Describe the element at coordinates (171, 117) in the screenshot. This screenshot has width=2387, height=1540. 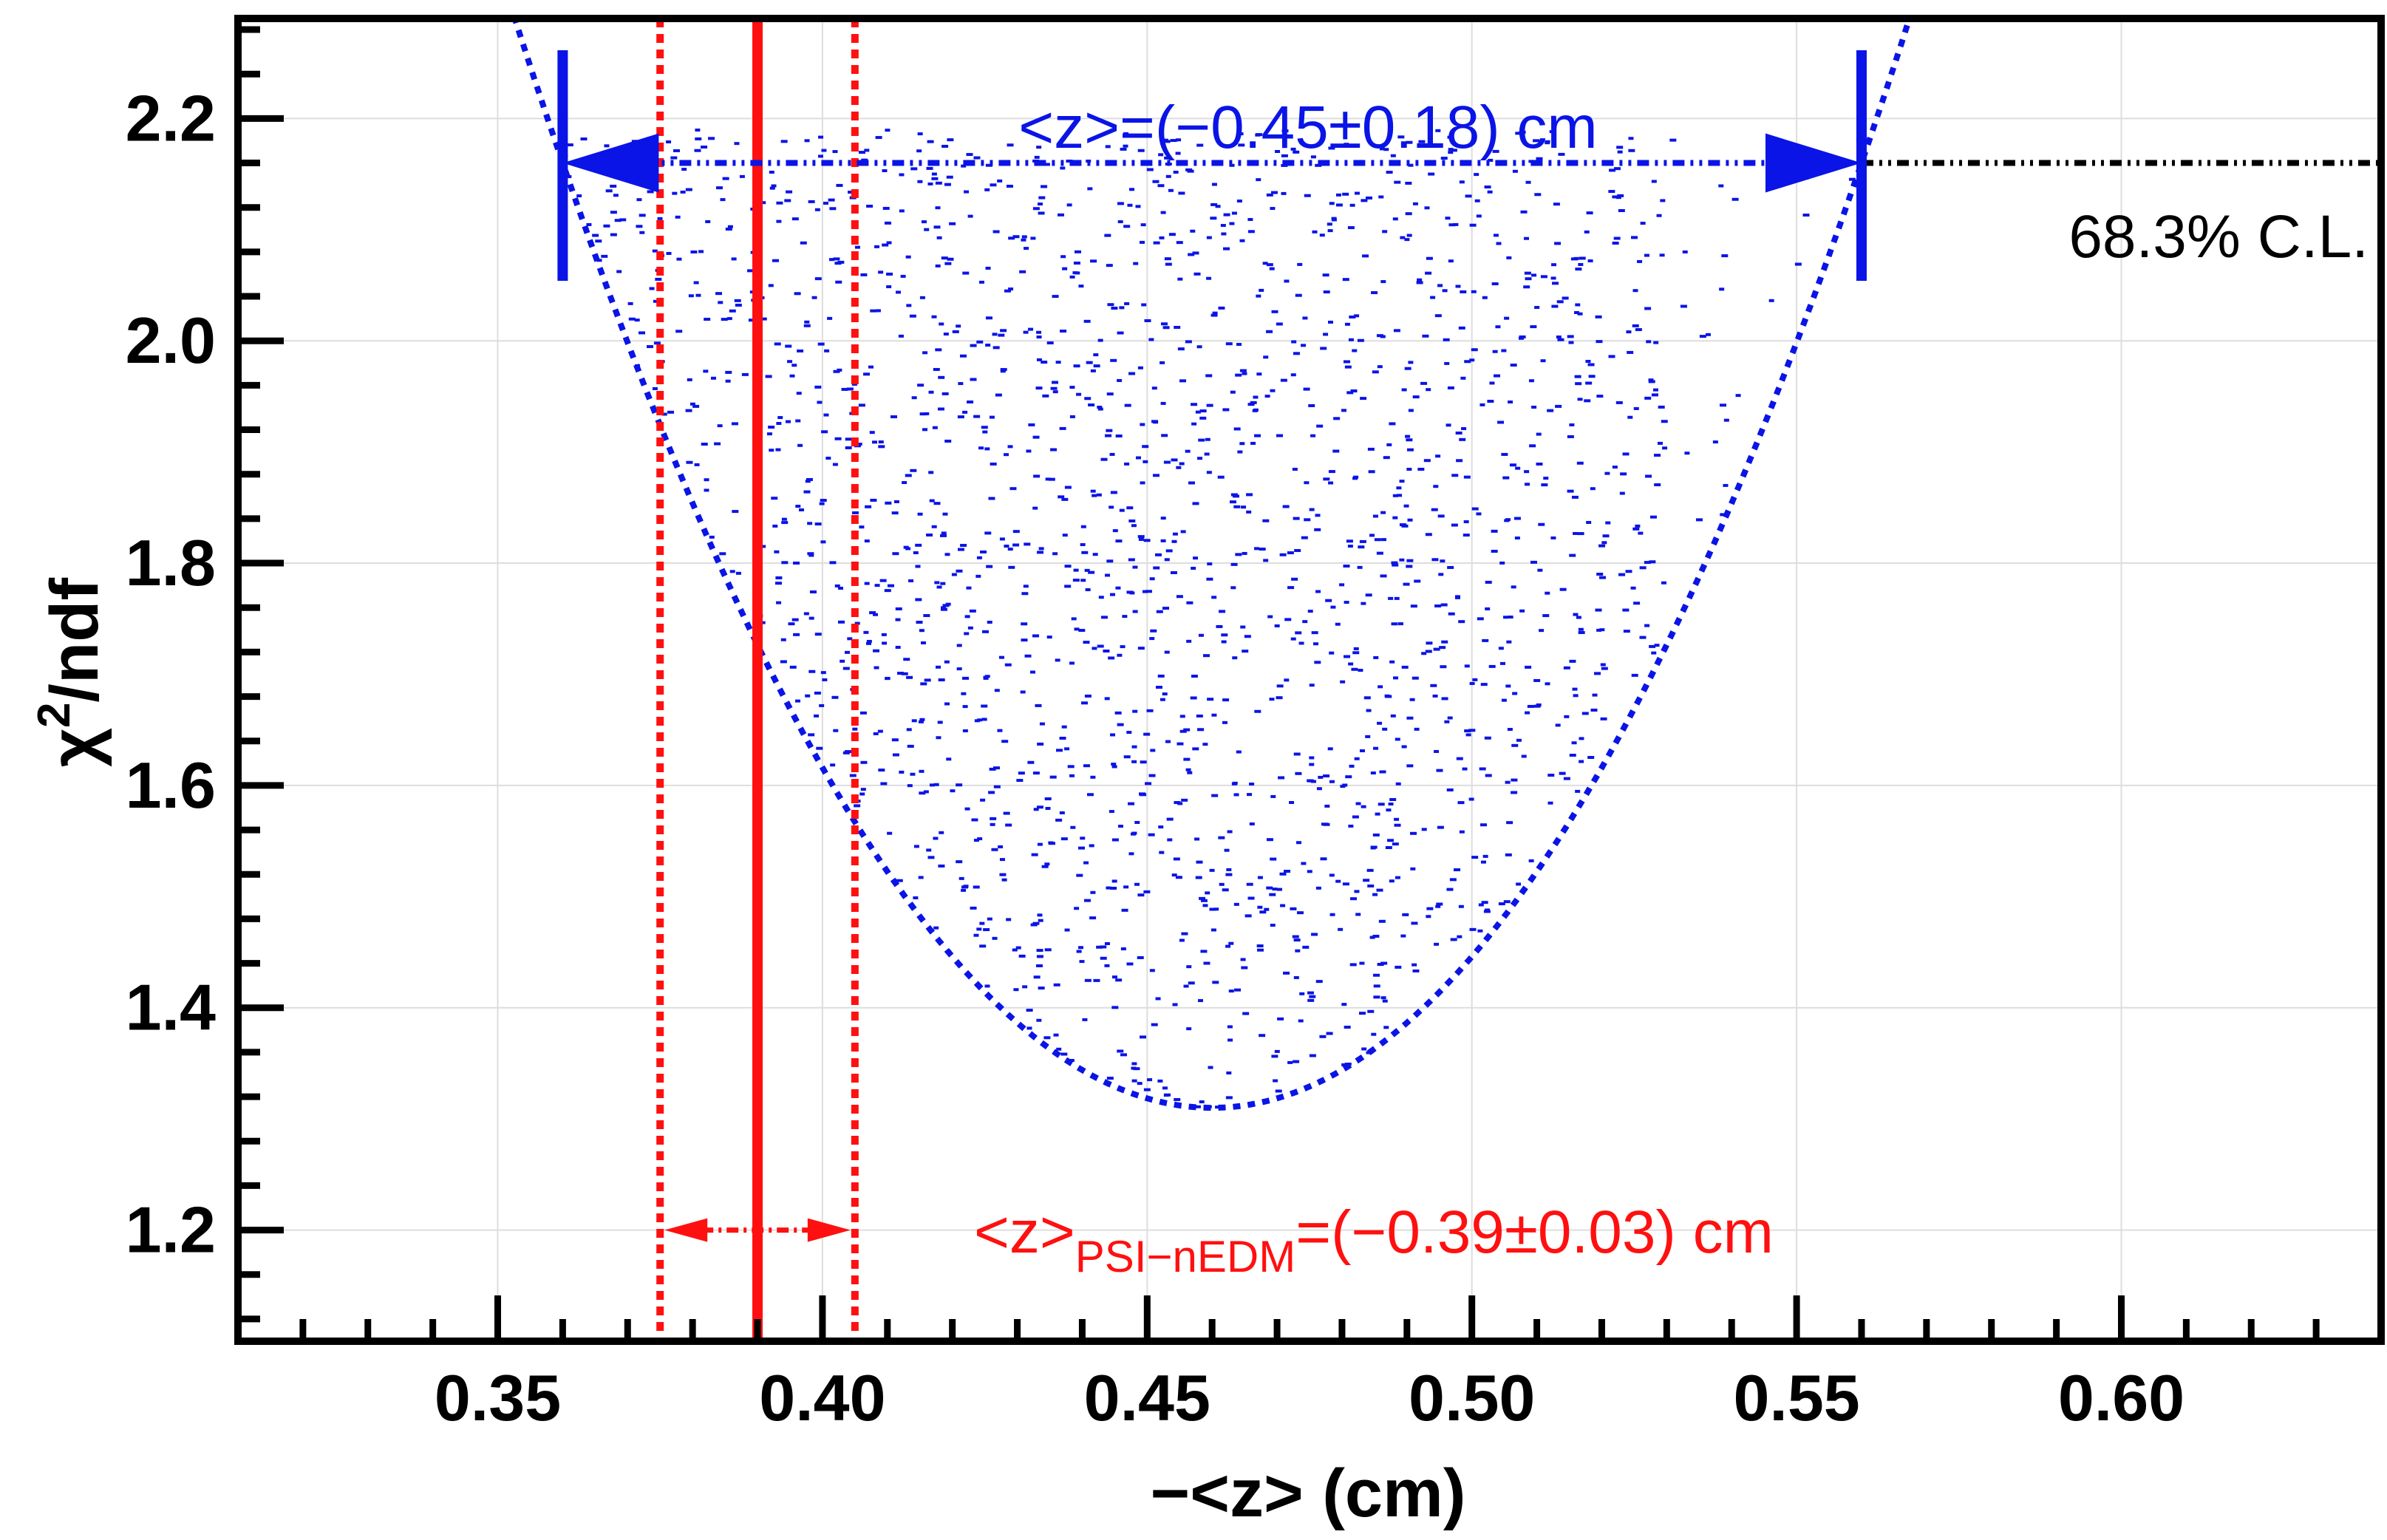
I see `y-tick-label: 2.2` at that location.